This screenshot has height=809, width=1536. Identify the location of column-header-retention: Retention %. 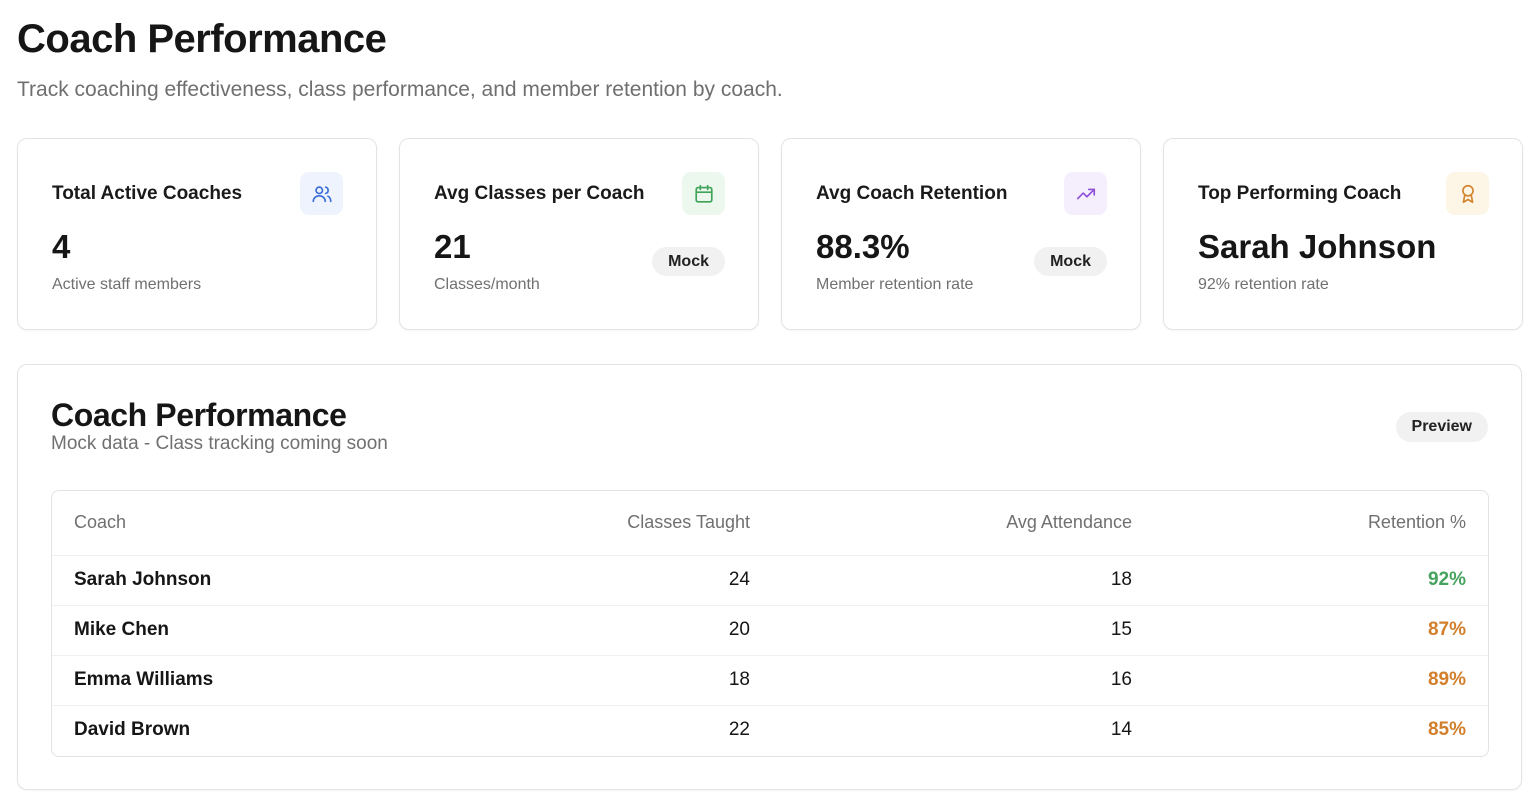
(1321, 523).